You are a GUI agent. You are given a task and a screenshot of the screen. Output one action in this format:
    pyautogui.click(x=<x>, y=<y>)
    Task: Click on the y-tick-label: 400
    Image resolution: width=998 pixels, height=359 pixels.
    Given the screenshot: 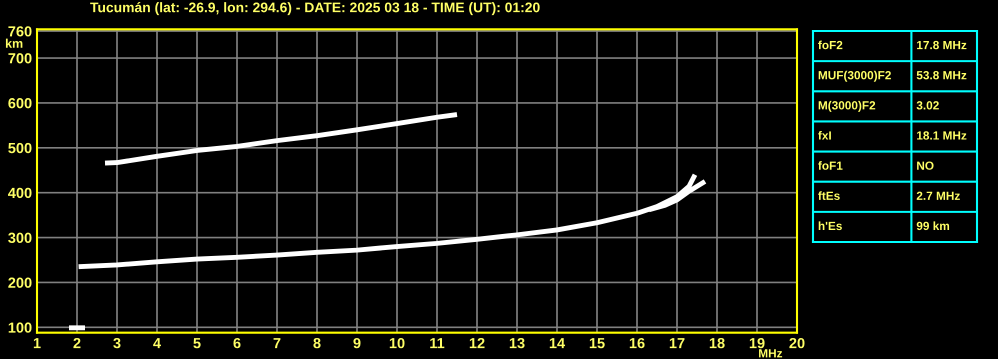 What is the action you would take?
    pyautogui.click(x=20, y=193)
    